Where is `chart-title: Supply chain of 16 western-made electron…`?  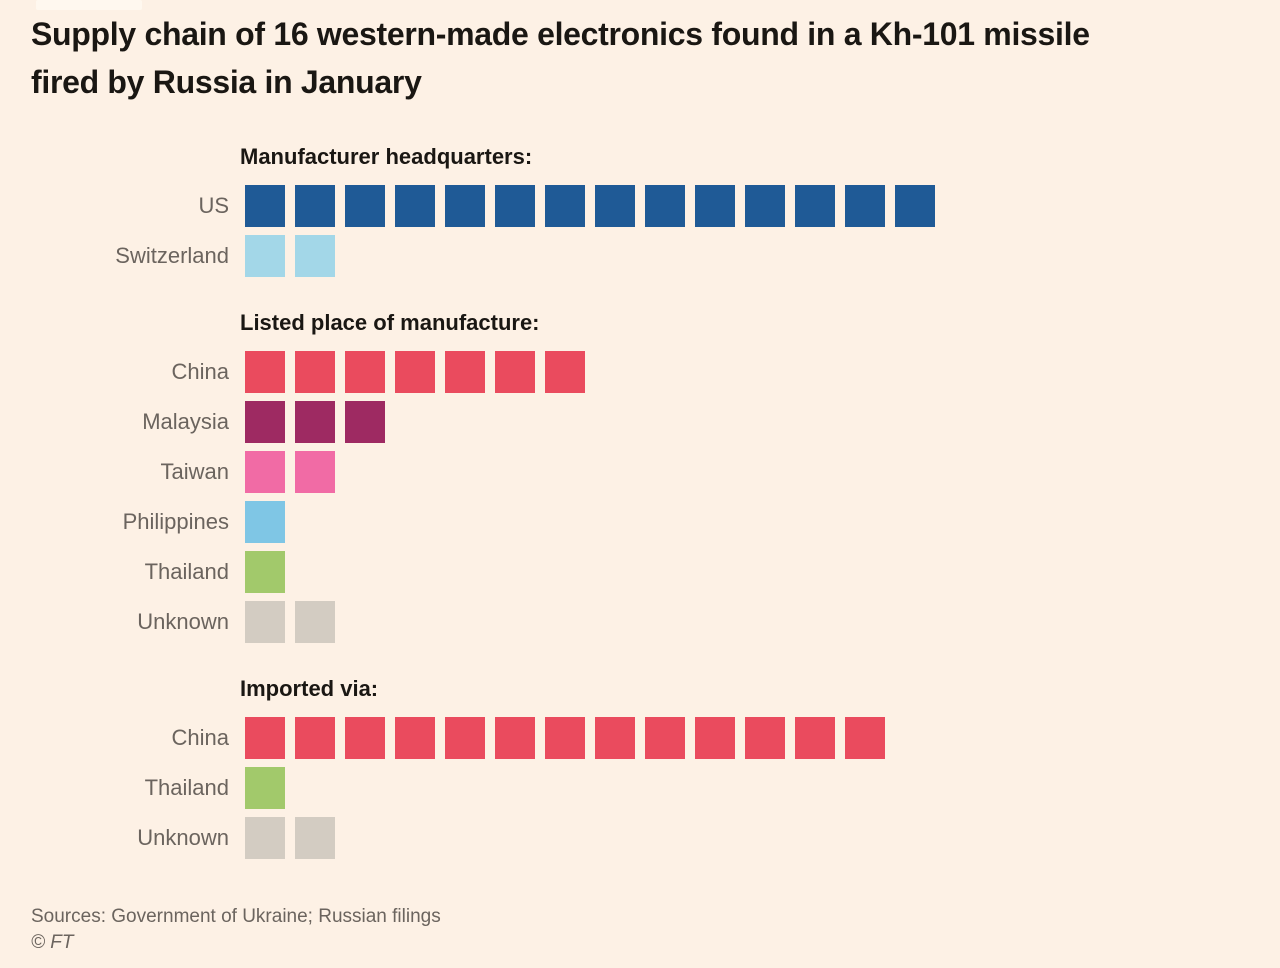 chart-title: Supply chain of 16 western-made electron… is located at coordinates (560, 58).